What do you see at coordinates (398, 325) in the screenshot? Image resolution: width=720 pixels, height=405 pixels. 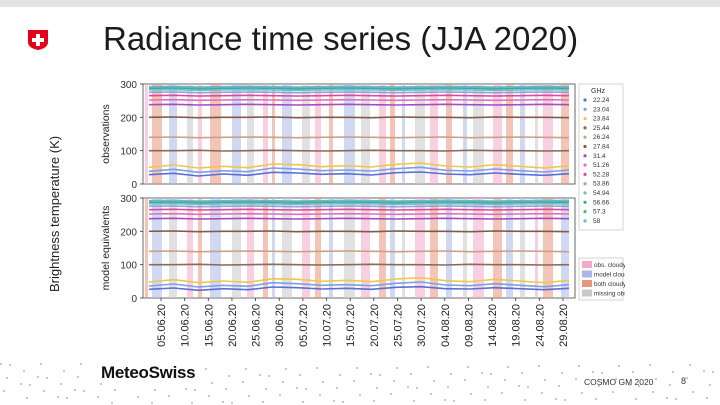 I see `x-tick-label: 25.07.20` at bounding box center [398, 325].